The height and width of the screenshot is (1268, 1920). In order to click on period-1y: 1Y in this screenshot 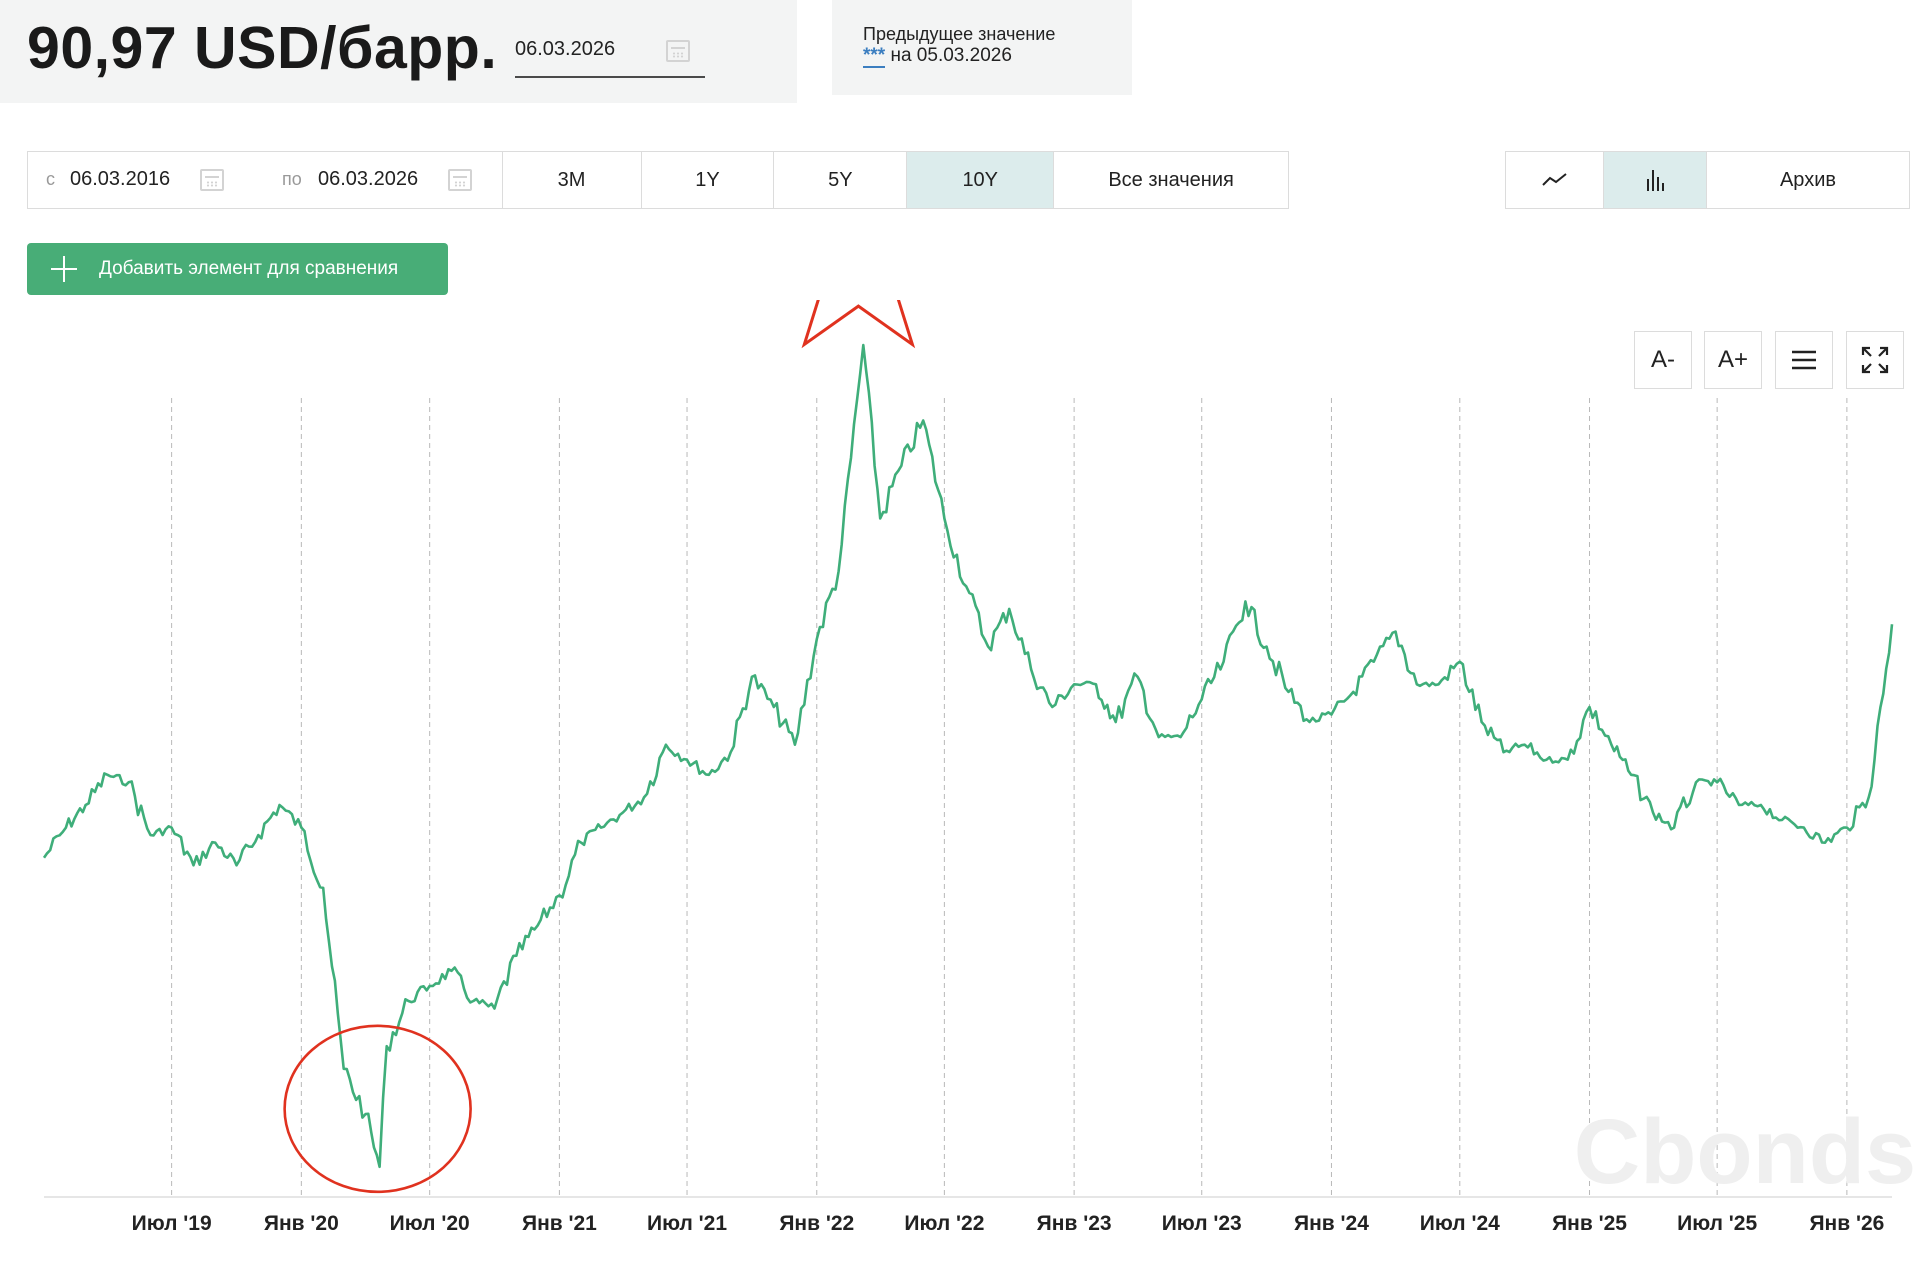, I will do `click(708, 180)`.